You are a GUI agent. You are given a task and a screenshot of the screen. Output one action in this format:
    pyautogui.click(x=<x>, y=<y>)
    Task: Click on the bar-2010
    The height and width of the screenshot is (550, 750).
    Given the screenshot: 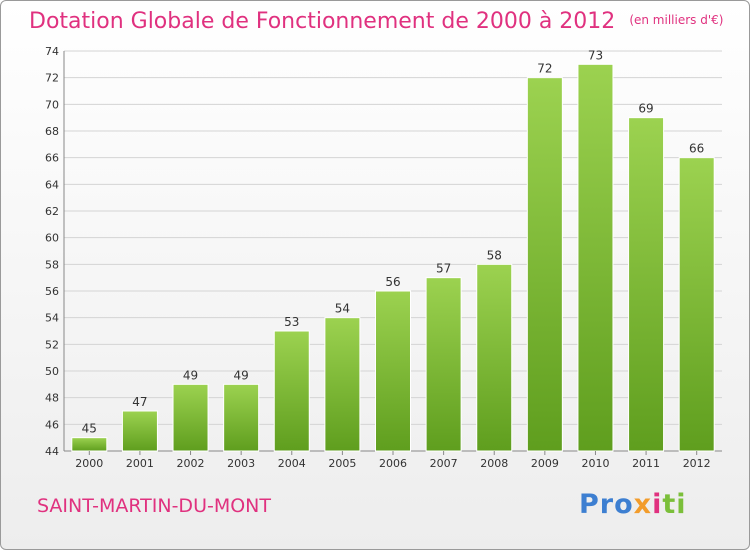 What is the action you would take?
    pyautogui.click(x=595, y=257)
    